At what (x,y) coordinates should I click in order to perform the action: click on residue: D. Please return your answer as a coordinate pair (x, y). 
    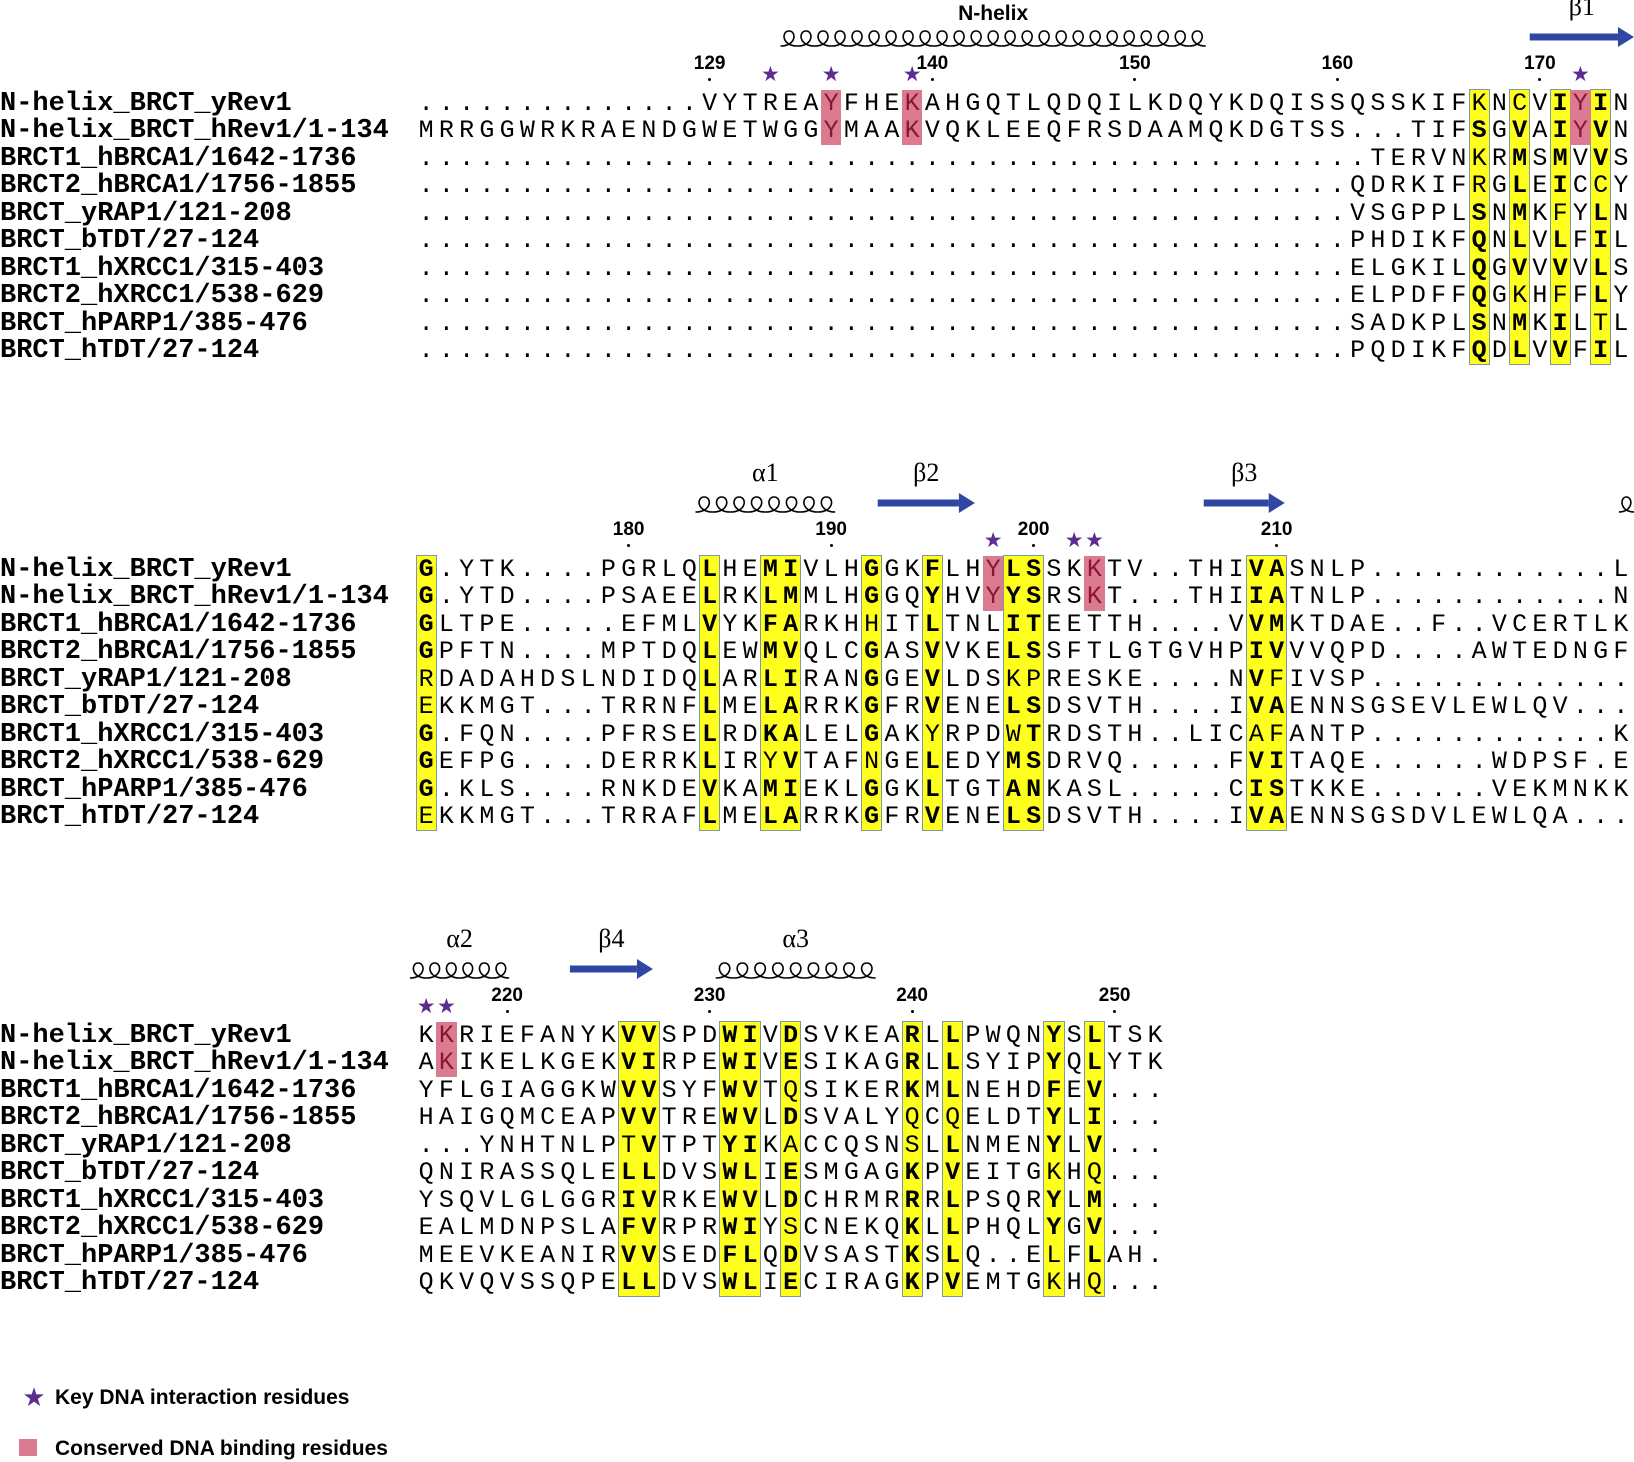
    Looking at the image, I should click on (669, 130).